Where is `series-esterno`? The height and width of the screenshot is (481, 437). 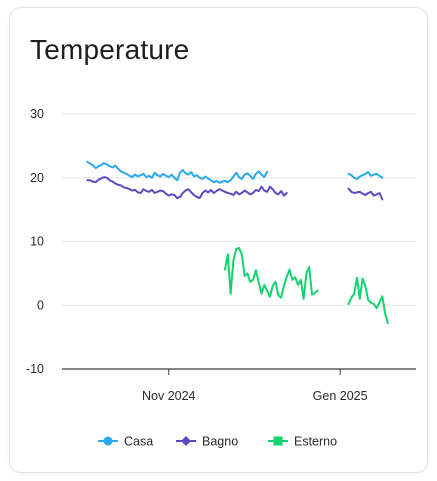 series-esterno is located at coordinates (306, 285).